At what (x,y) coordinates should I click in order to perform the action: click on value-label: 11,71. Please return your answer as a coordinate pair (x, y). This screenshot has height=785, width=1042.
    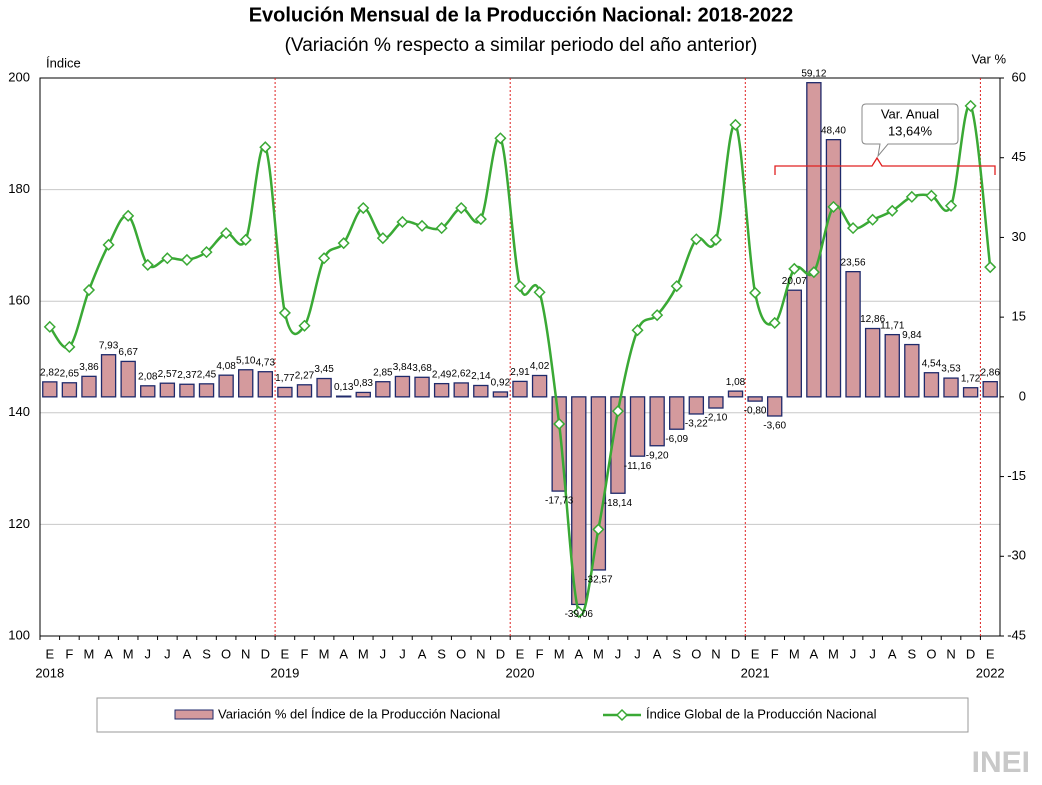
    Looking at the image, I should click on (892, 325).